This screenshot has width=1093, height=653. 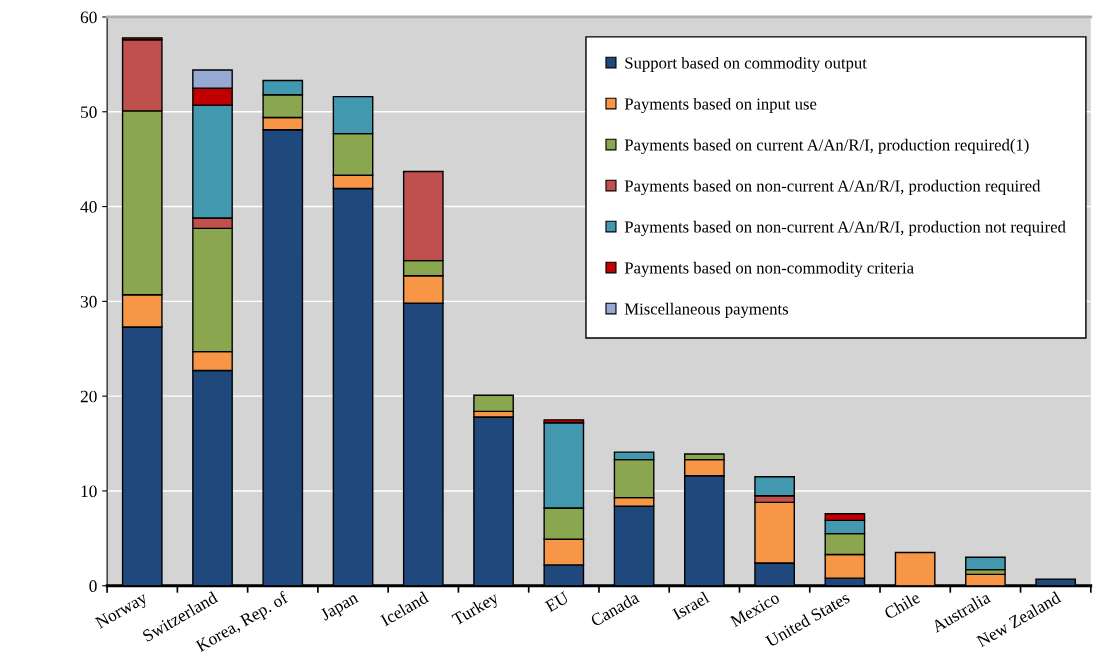 I want to click on x-tick-label: Chile, so click(x=902, y=605).